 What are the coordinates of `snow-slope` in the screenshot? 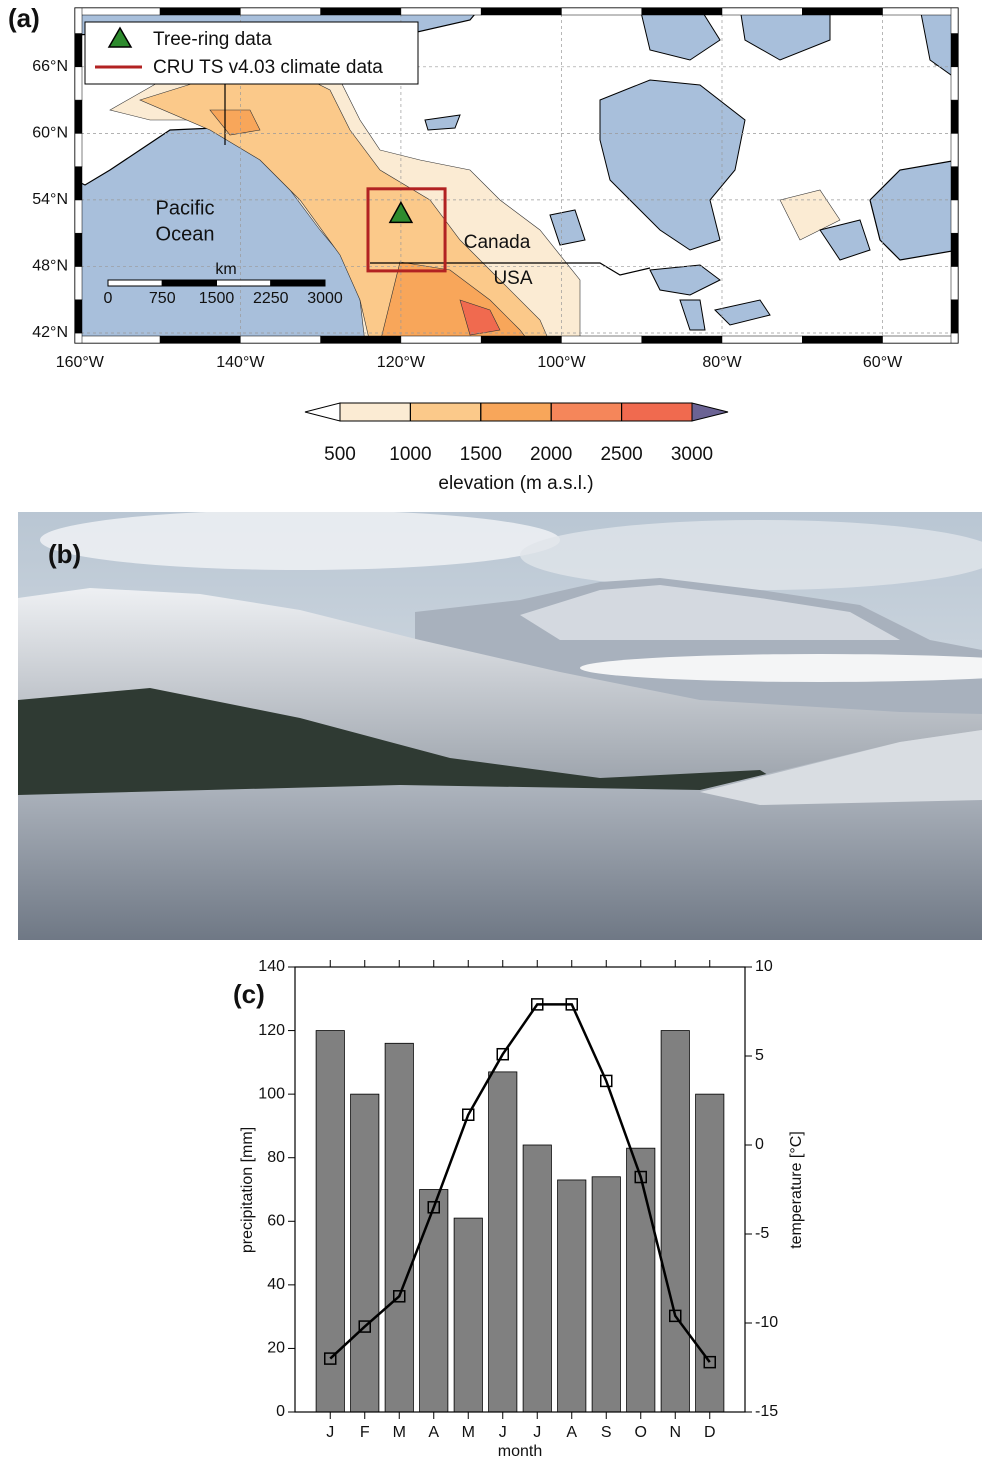 It's located at (841, 767).